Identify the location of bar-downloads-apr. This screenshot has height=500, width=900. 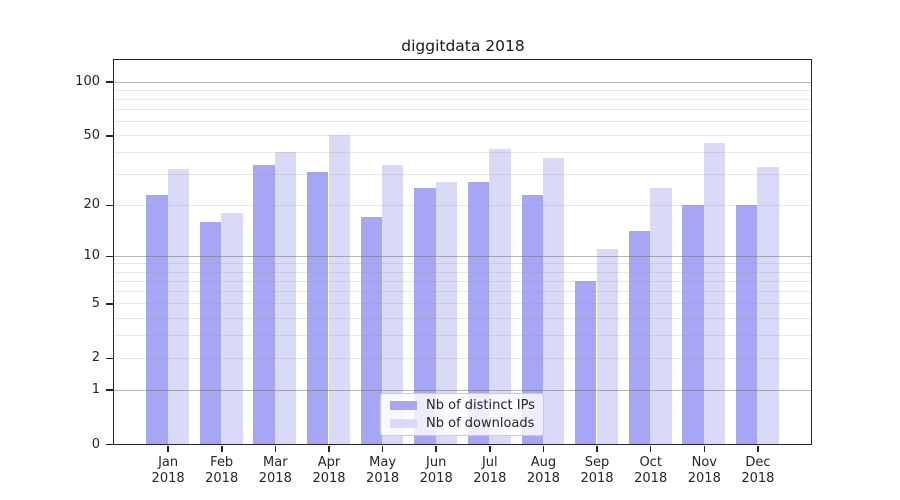
(339, 289).